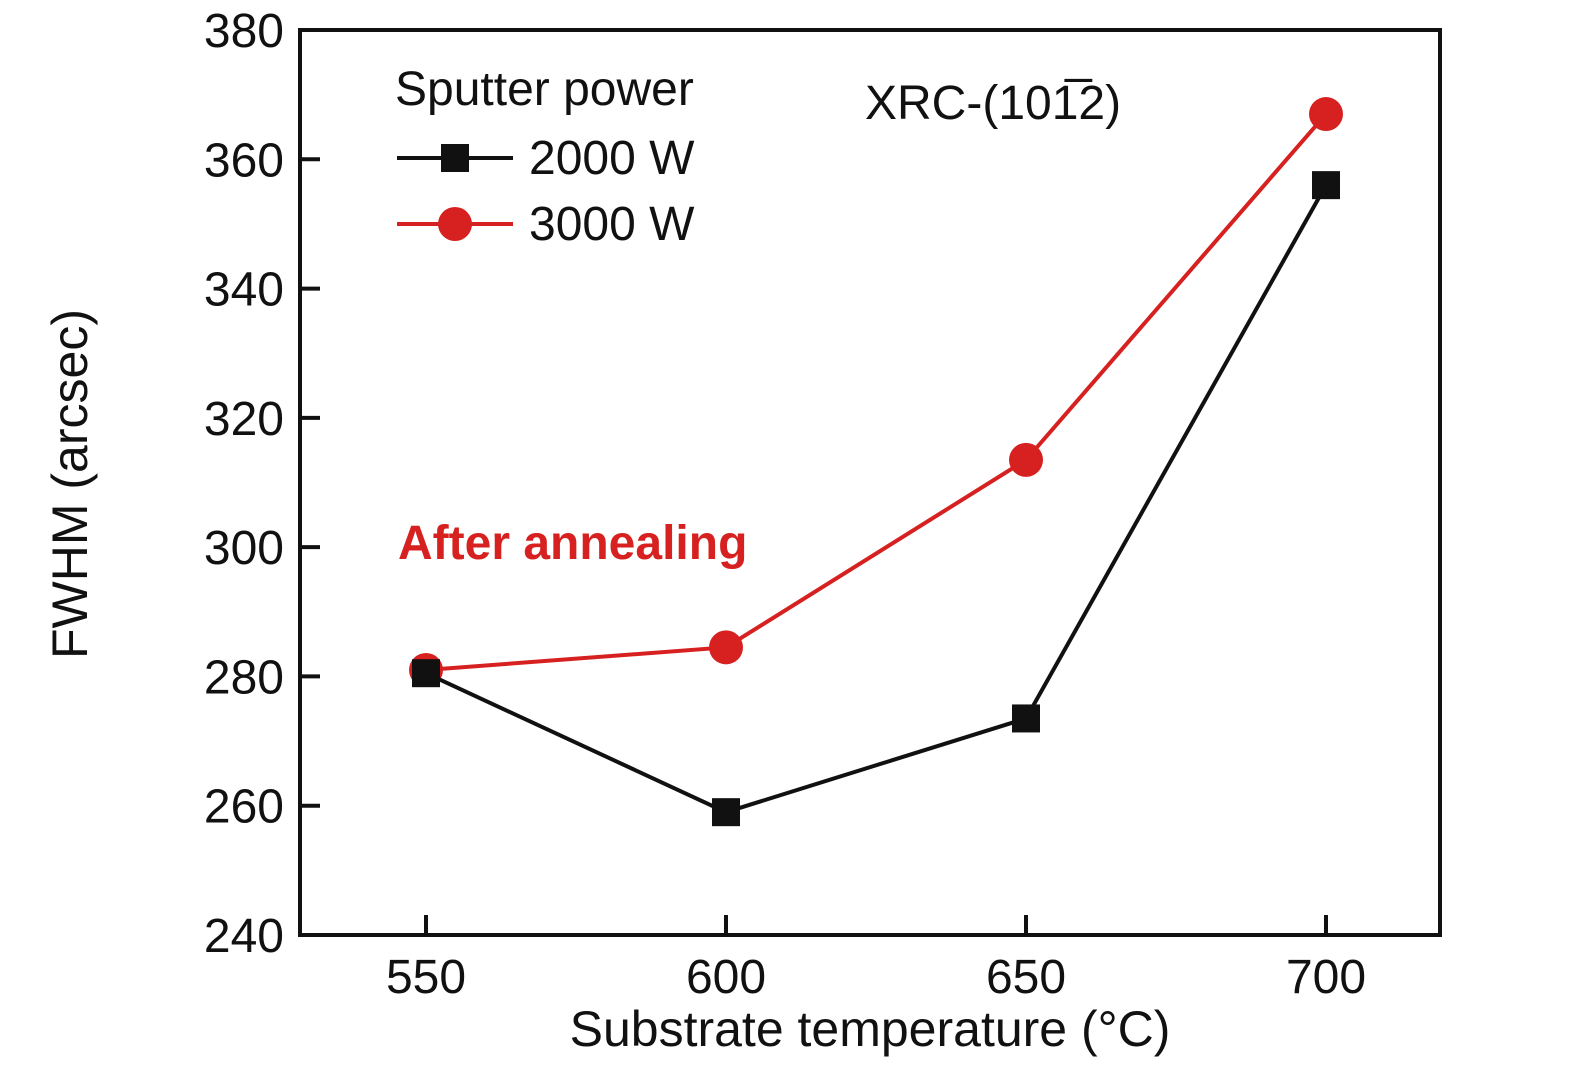 The height and width of the screenshot is (1073, 1575). I want to click on legend-marker-3000w-icon, so click(455, 224).